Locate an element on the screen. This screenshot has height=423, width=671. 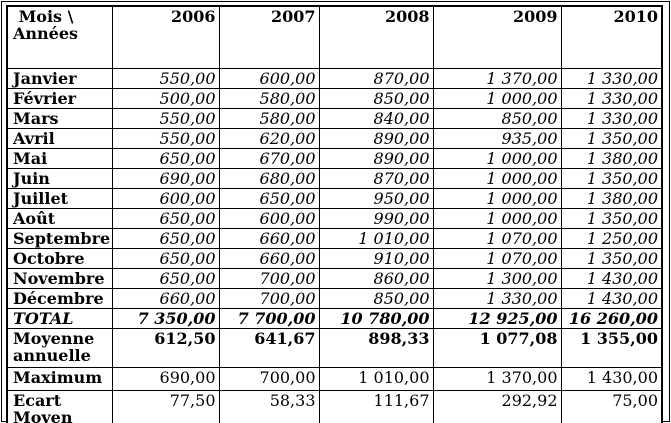
column-header-2006: 2006 is located at coordinates (165, 37).